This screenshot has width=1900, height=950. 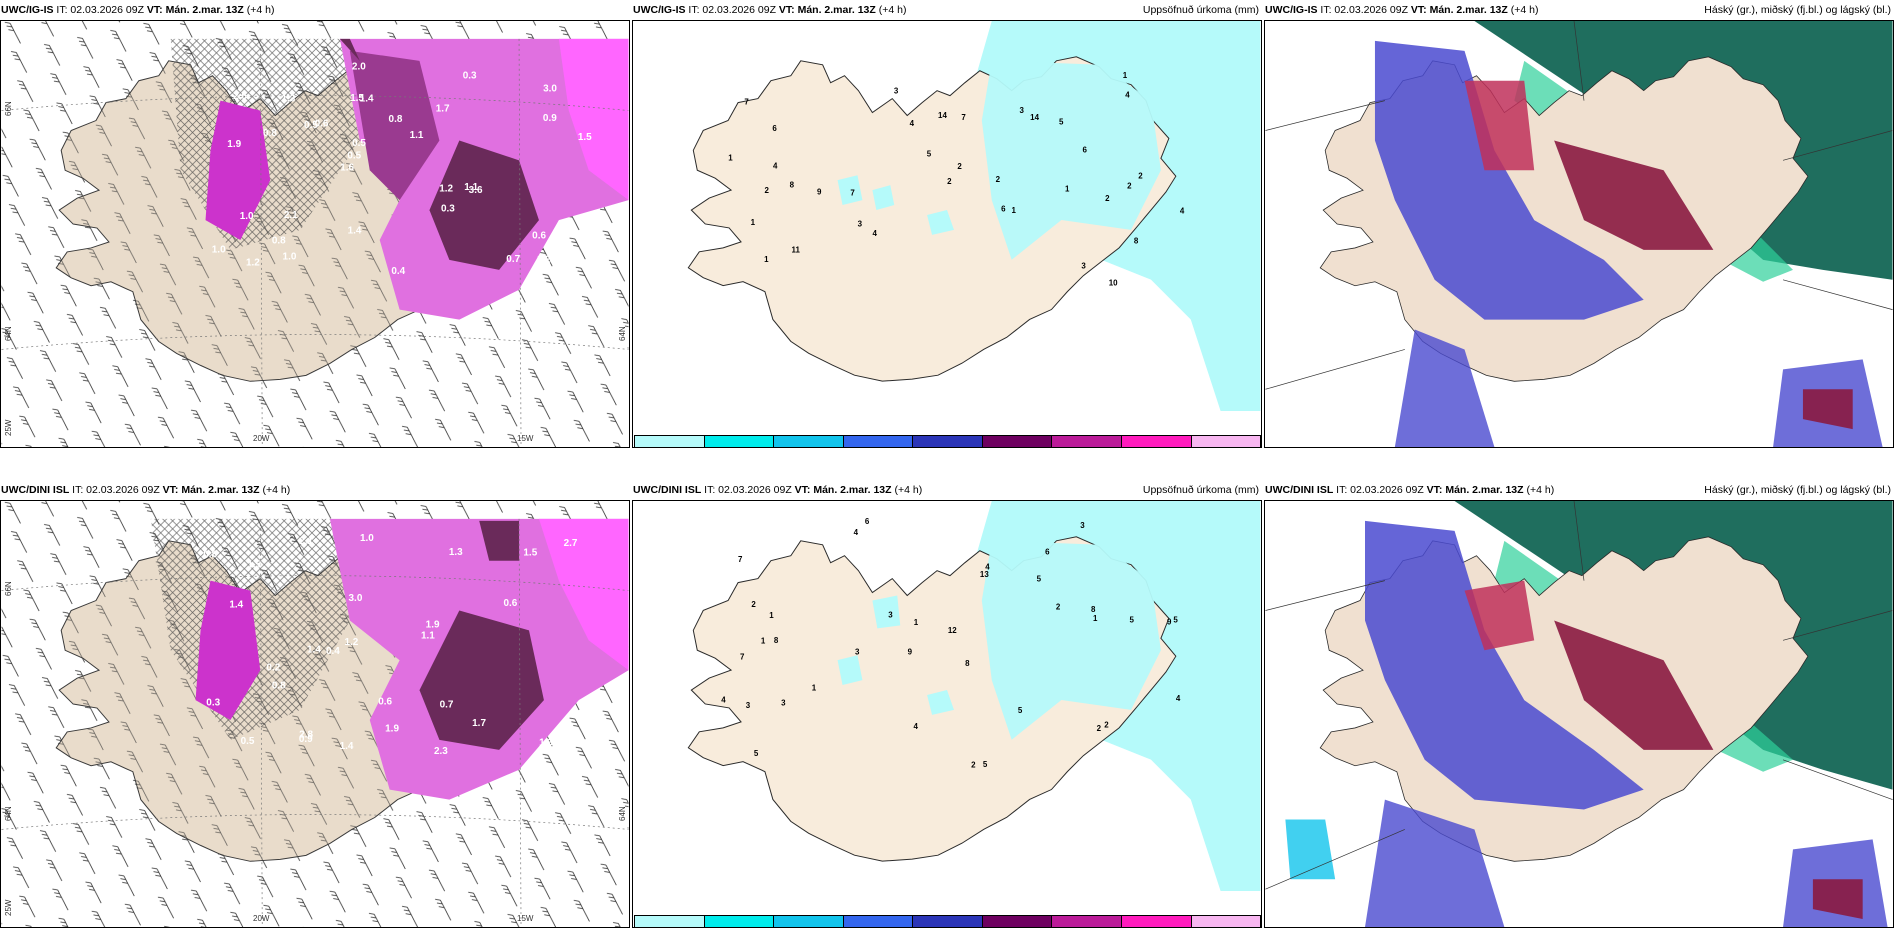 I want to click on value-label: 3.6, so click(x=476, y=190).